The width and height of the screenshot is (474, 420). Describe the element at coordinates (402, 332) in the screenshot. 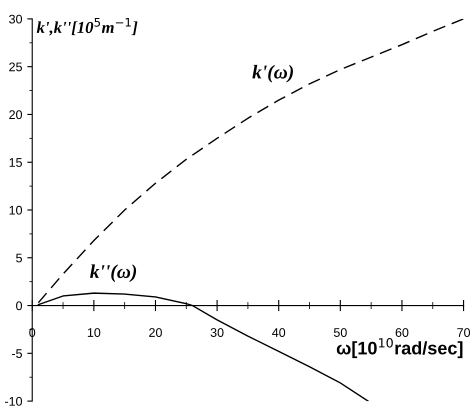

I see `x-tick-label: 60` at that location.